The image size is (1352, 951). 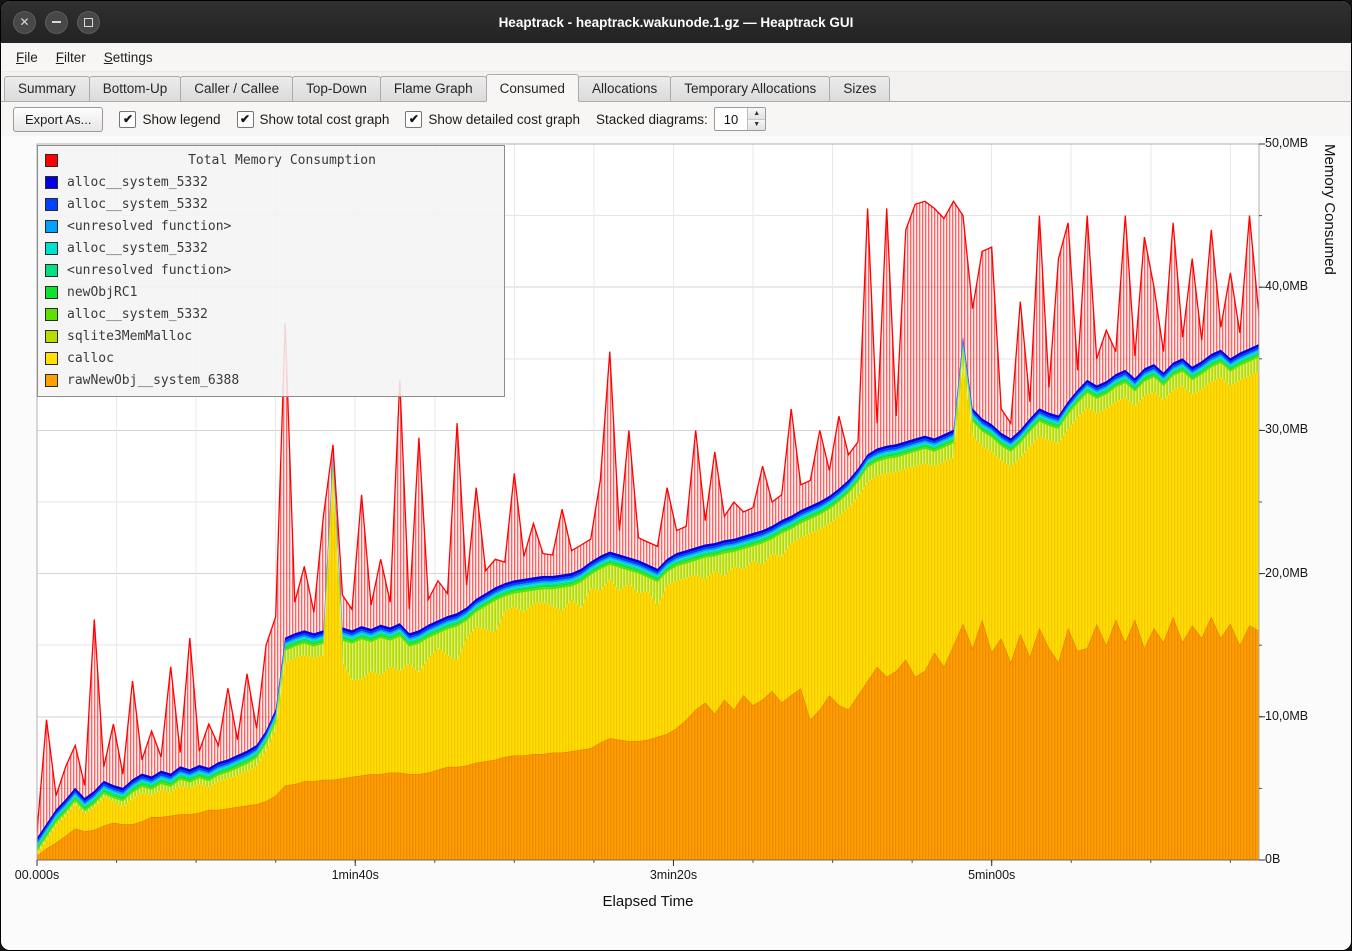 What do you see at coordinates (130, 336) in the screenshot?
I see `legend-label: sqlite3MemMalloc` at bounding box center [130, 336].